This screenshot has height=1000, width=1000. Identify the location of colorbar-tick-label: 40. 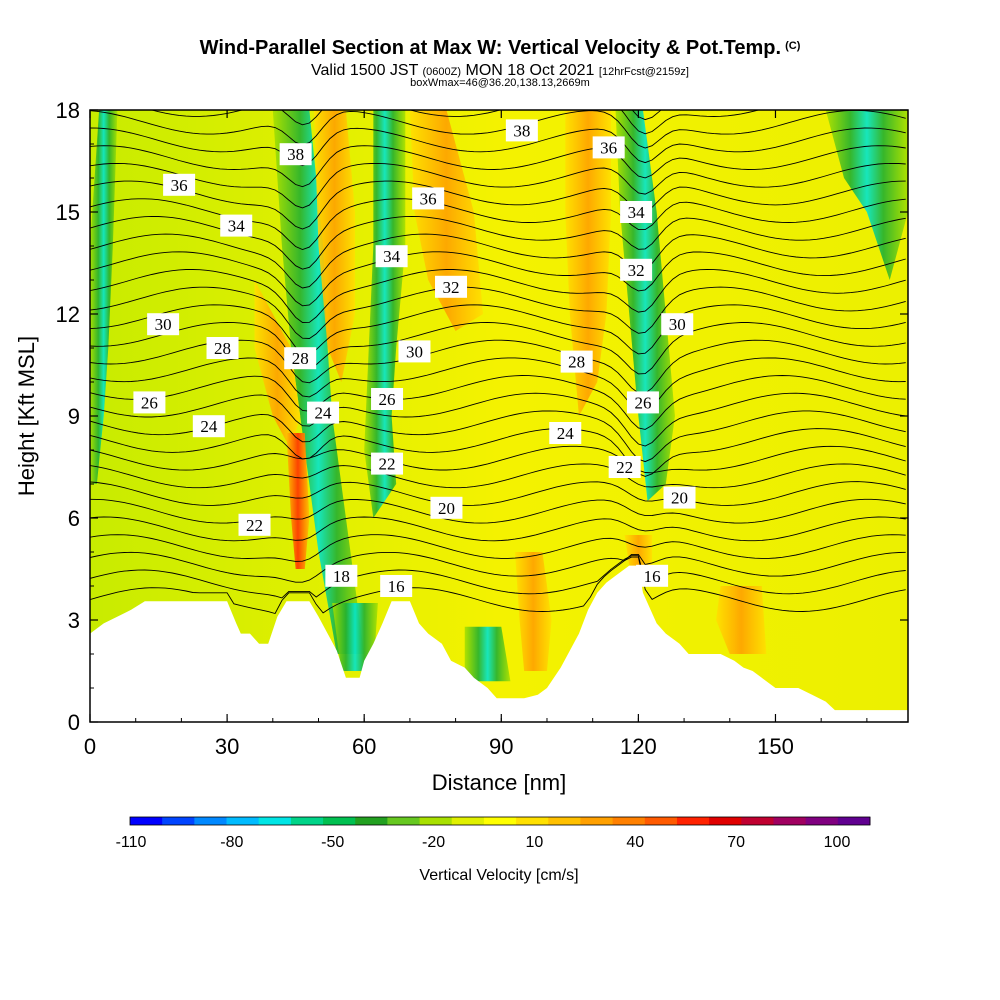
(635, 842).